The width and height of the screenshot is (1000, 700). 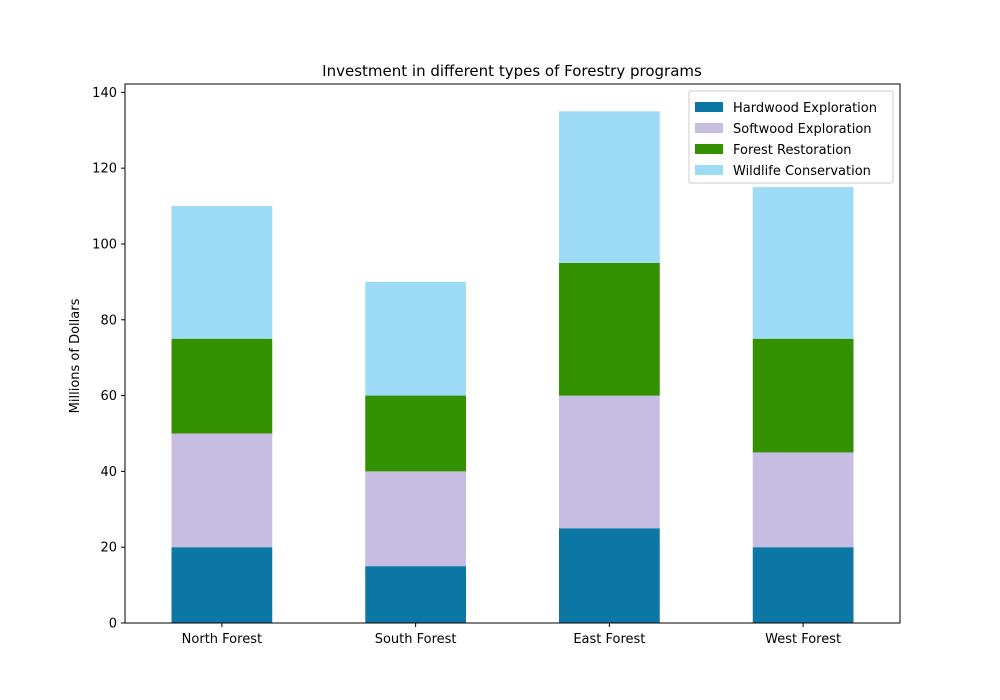 What do you see at coordinates (104, 169) in the screenshot?
I see `y-tick-label: 120` at bounding box center [104, 169].